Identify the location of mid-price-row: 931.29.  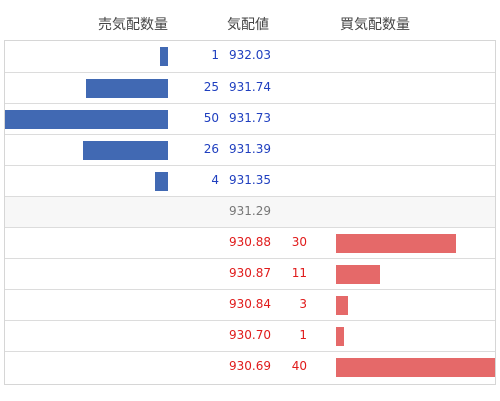
(250, 211).